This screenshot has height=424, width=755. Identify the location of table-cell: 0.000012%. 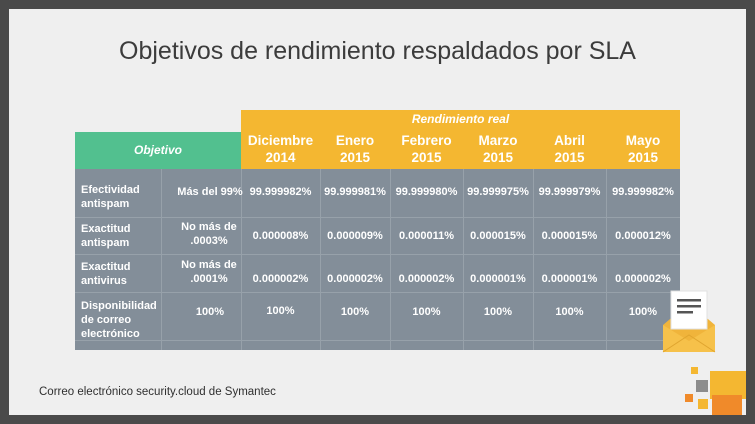
(643, 236).